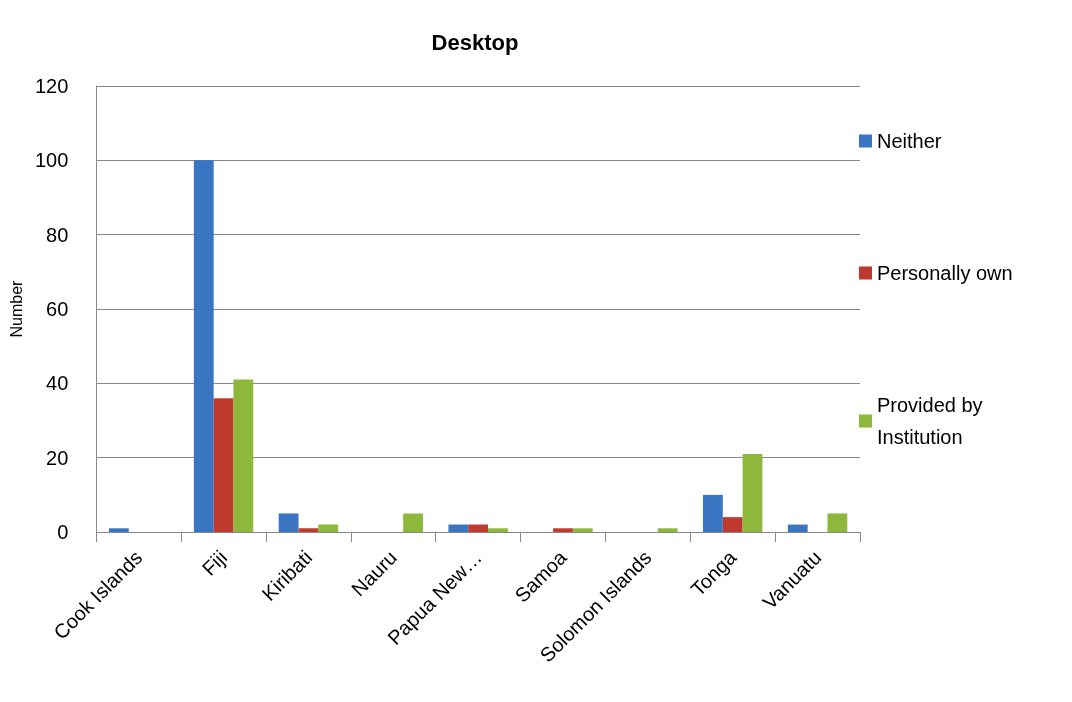 The width and height of the screenshot is (1072, 702). I want to click on y-tick-label: 80, so click(57, 234).